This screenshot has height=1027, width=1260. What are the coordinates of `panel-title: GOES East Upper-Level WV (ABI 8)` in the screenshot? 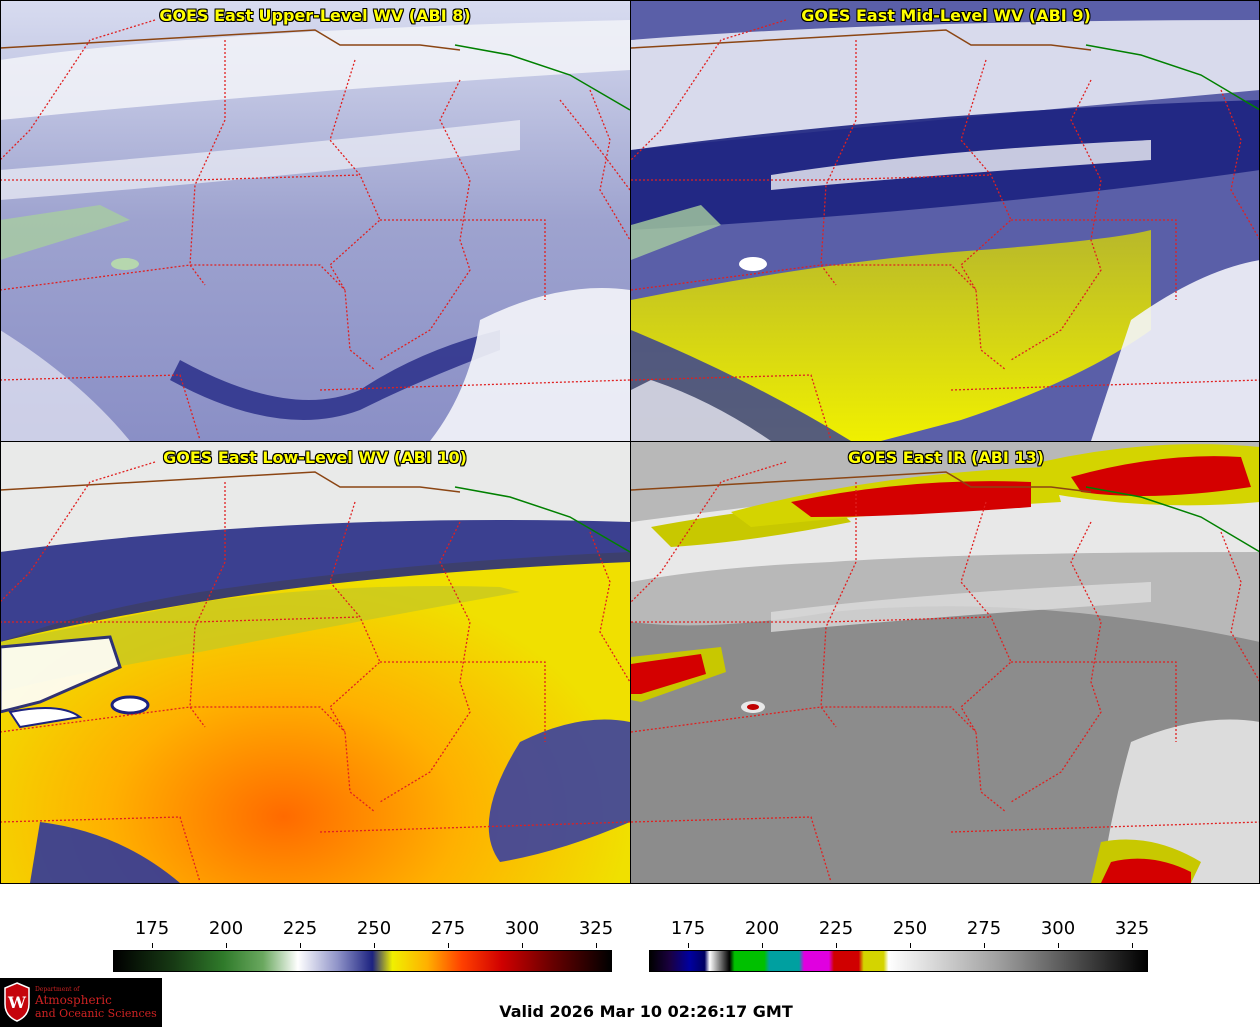 It's located at (315, 15).